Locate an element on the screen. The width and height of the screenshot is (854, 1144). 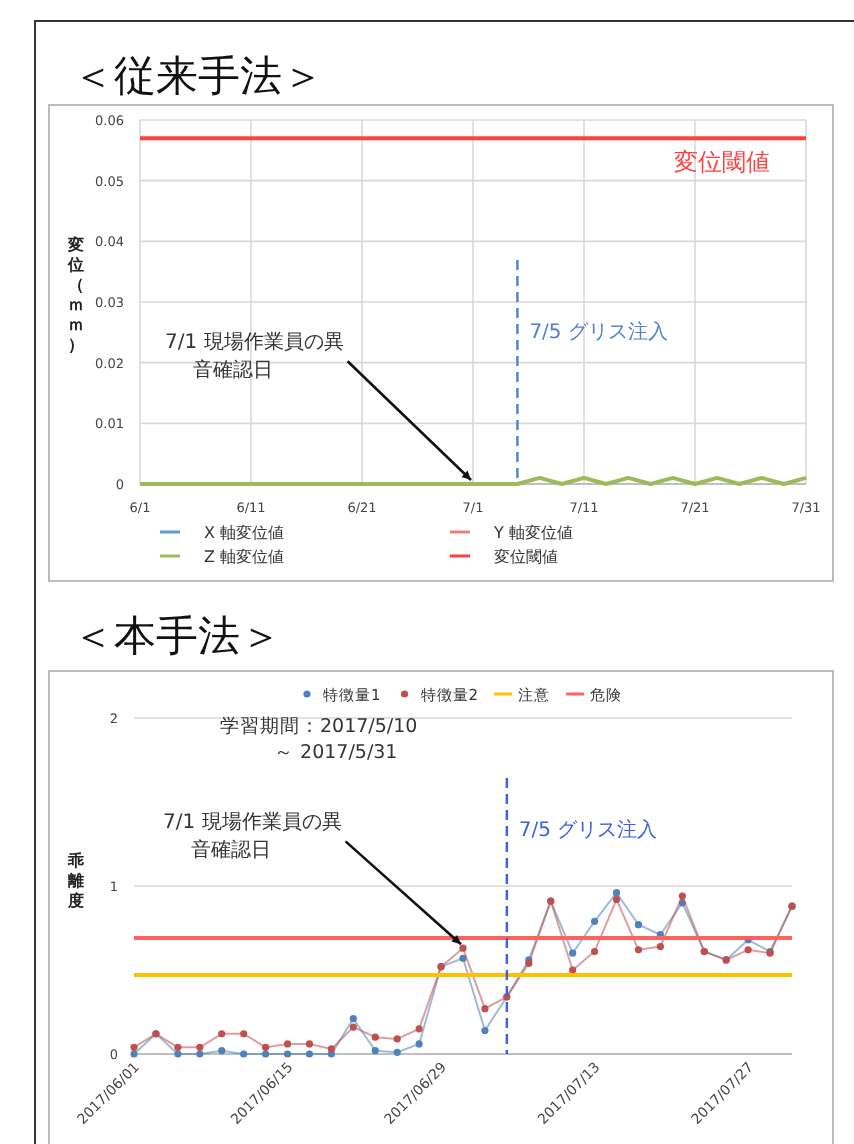
legend-label: X 軸変位値 is located at coordinates (244, 533).